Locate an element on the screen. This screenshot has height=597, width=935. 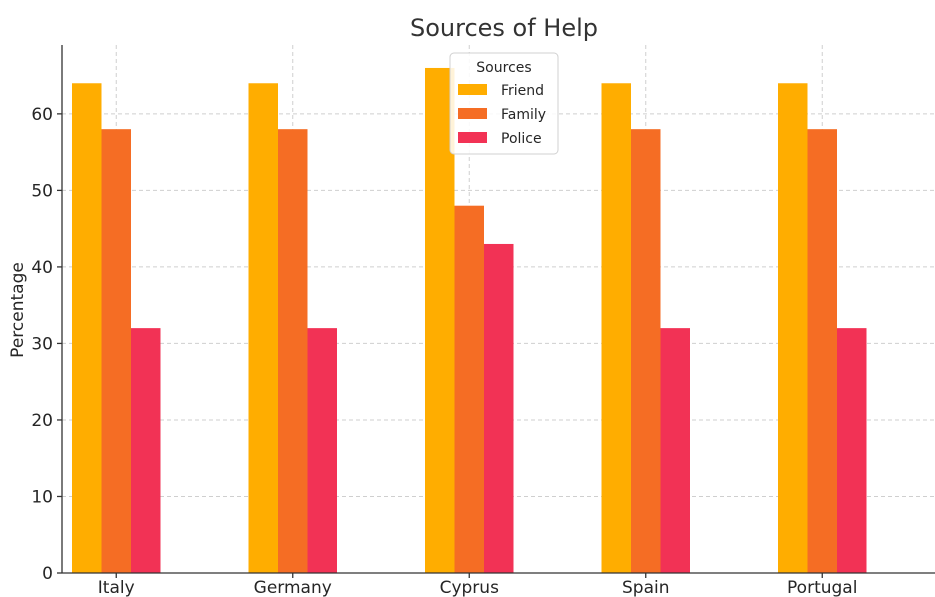
bar-family-cyprus is located at coordinates (469, 389).